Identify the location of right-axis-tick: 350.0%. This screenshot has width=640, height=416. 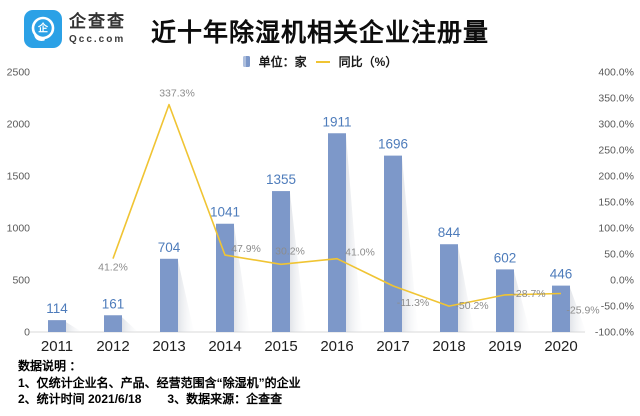
(616, 99).